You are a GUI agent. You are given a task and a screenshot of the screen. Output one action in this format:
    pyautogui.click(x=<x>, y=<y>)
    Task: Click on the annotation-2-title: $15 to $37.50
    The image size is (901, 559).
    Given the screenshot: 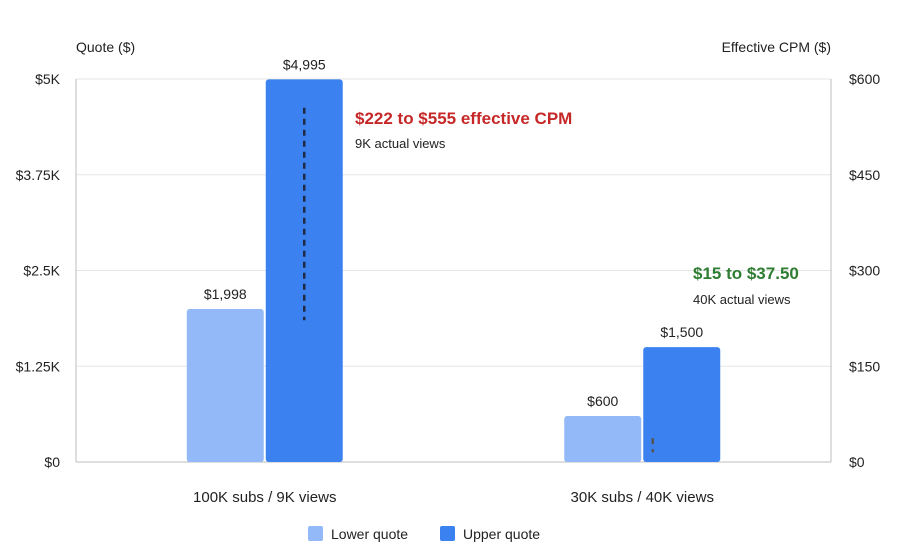 What is the action you would take?
    pyautogui.click(x=746, y=273)
    